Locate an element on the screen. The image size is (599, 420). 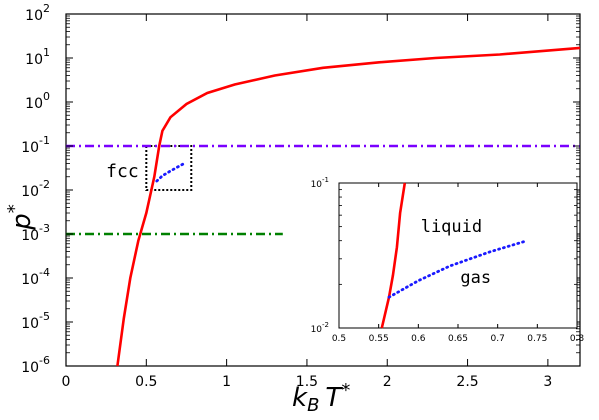
y-tick-label: 10⁻³ is located at coordinates (35, 233).